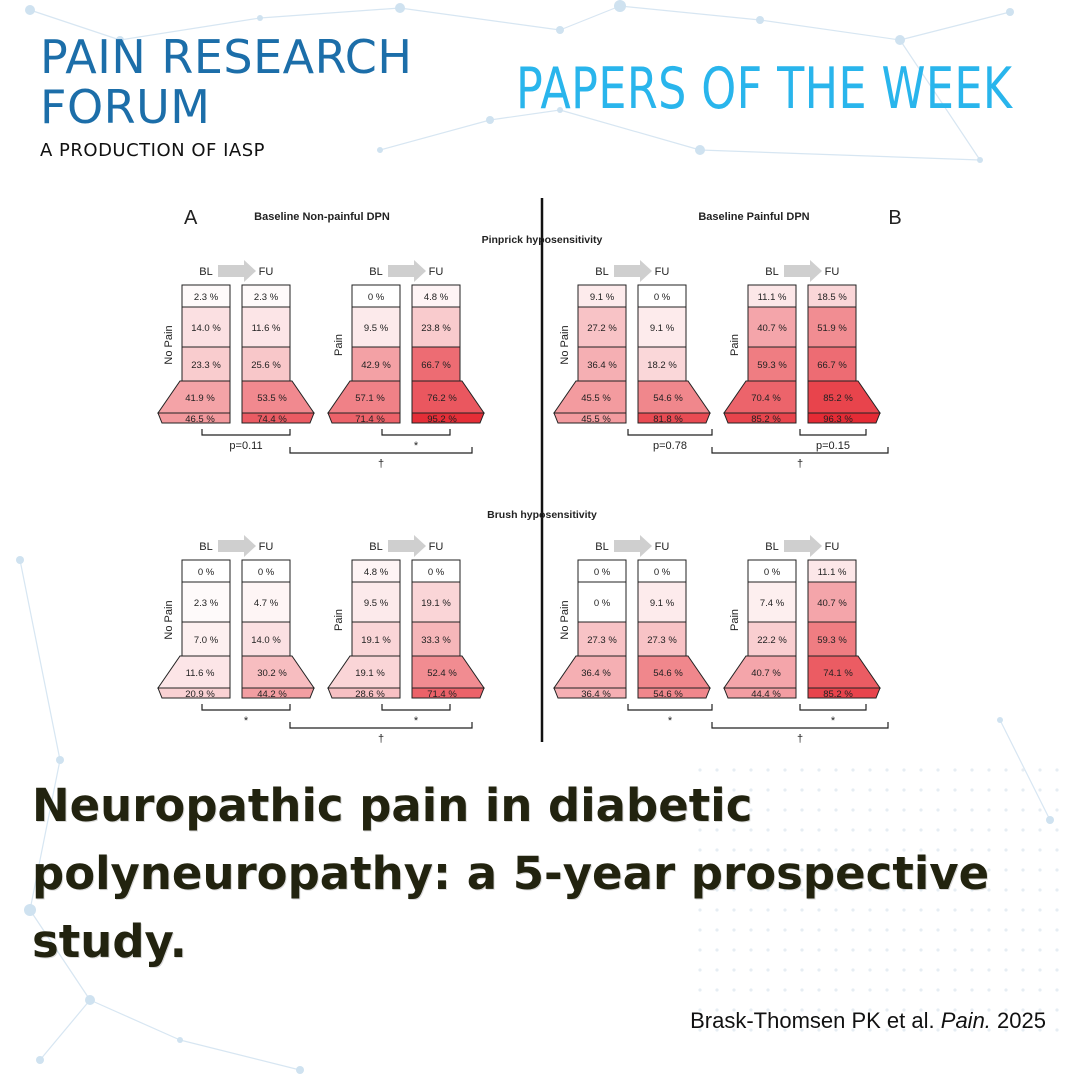 This screenshot has height=1080, width=1080. Describe the element at coordinates (206, 640) in the screenshot. I see `bl-leg-value: 7.0 %` at that location.